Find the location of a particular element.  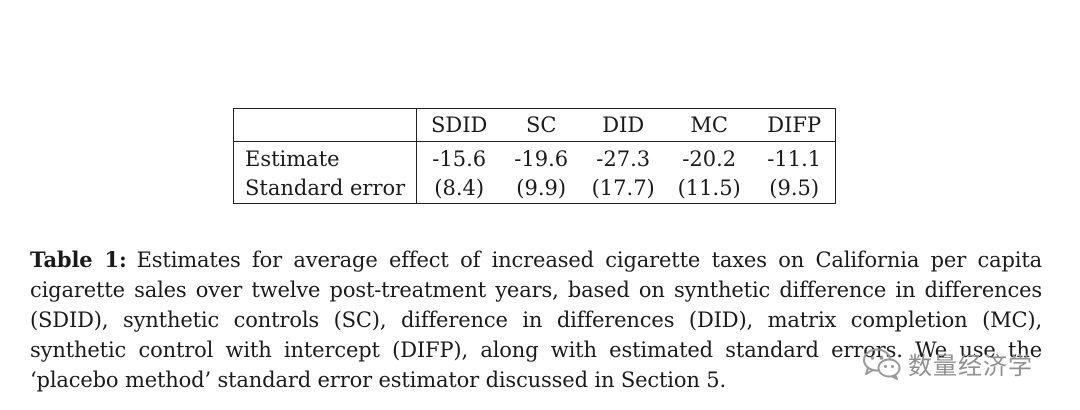

header-mc: MC is located at coordinates (709, 125).